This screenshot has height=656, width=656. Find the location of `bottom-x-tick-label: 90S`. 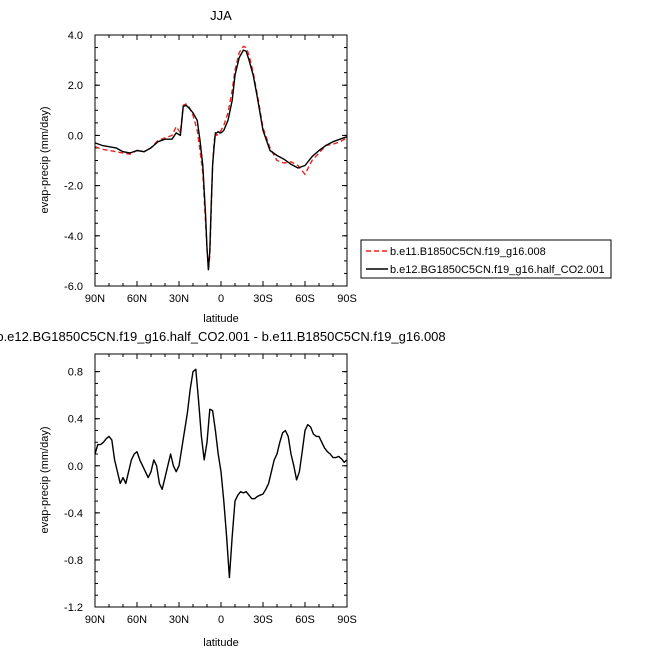

bottom-x-tick-label: 90S is located at coordinates (347, 620).